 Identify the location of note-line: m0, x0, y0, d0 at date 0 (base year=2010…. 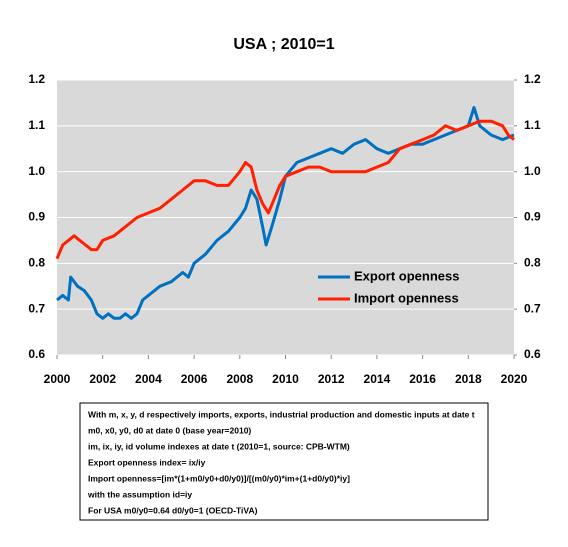
(169, 430).